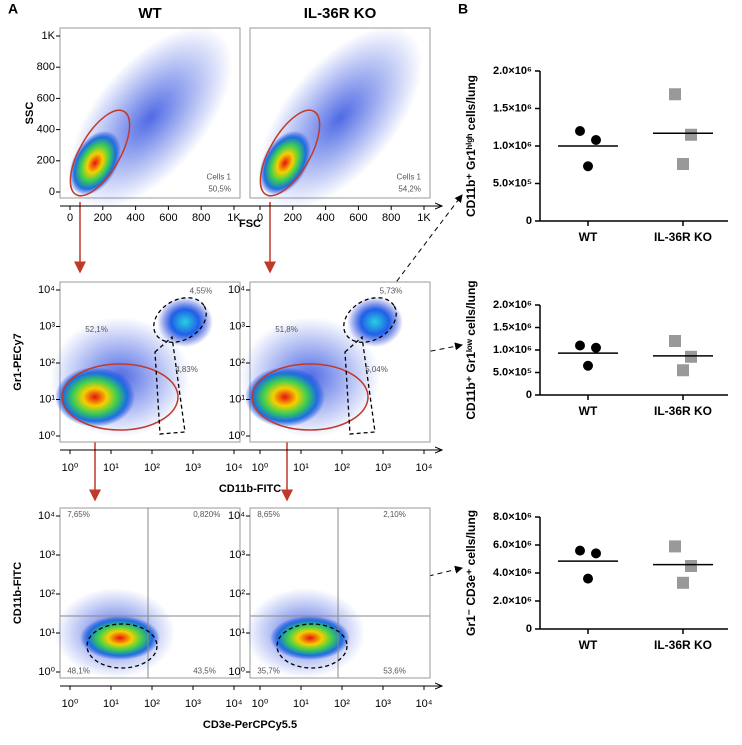 The image size is (742, 745). What do you see at coordinates (186, 369) in the screenshot?
I see `gate-label: 4,83%` at bounding box center [186, 369].